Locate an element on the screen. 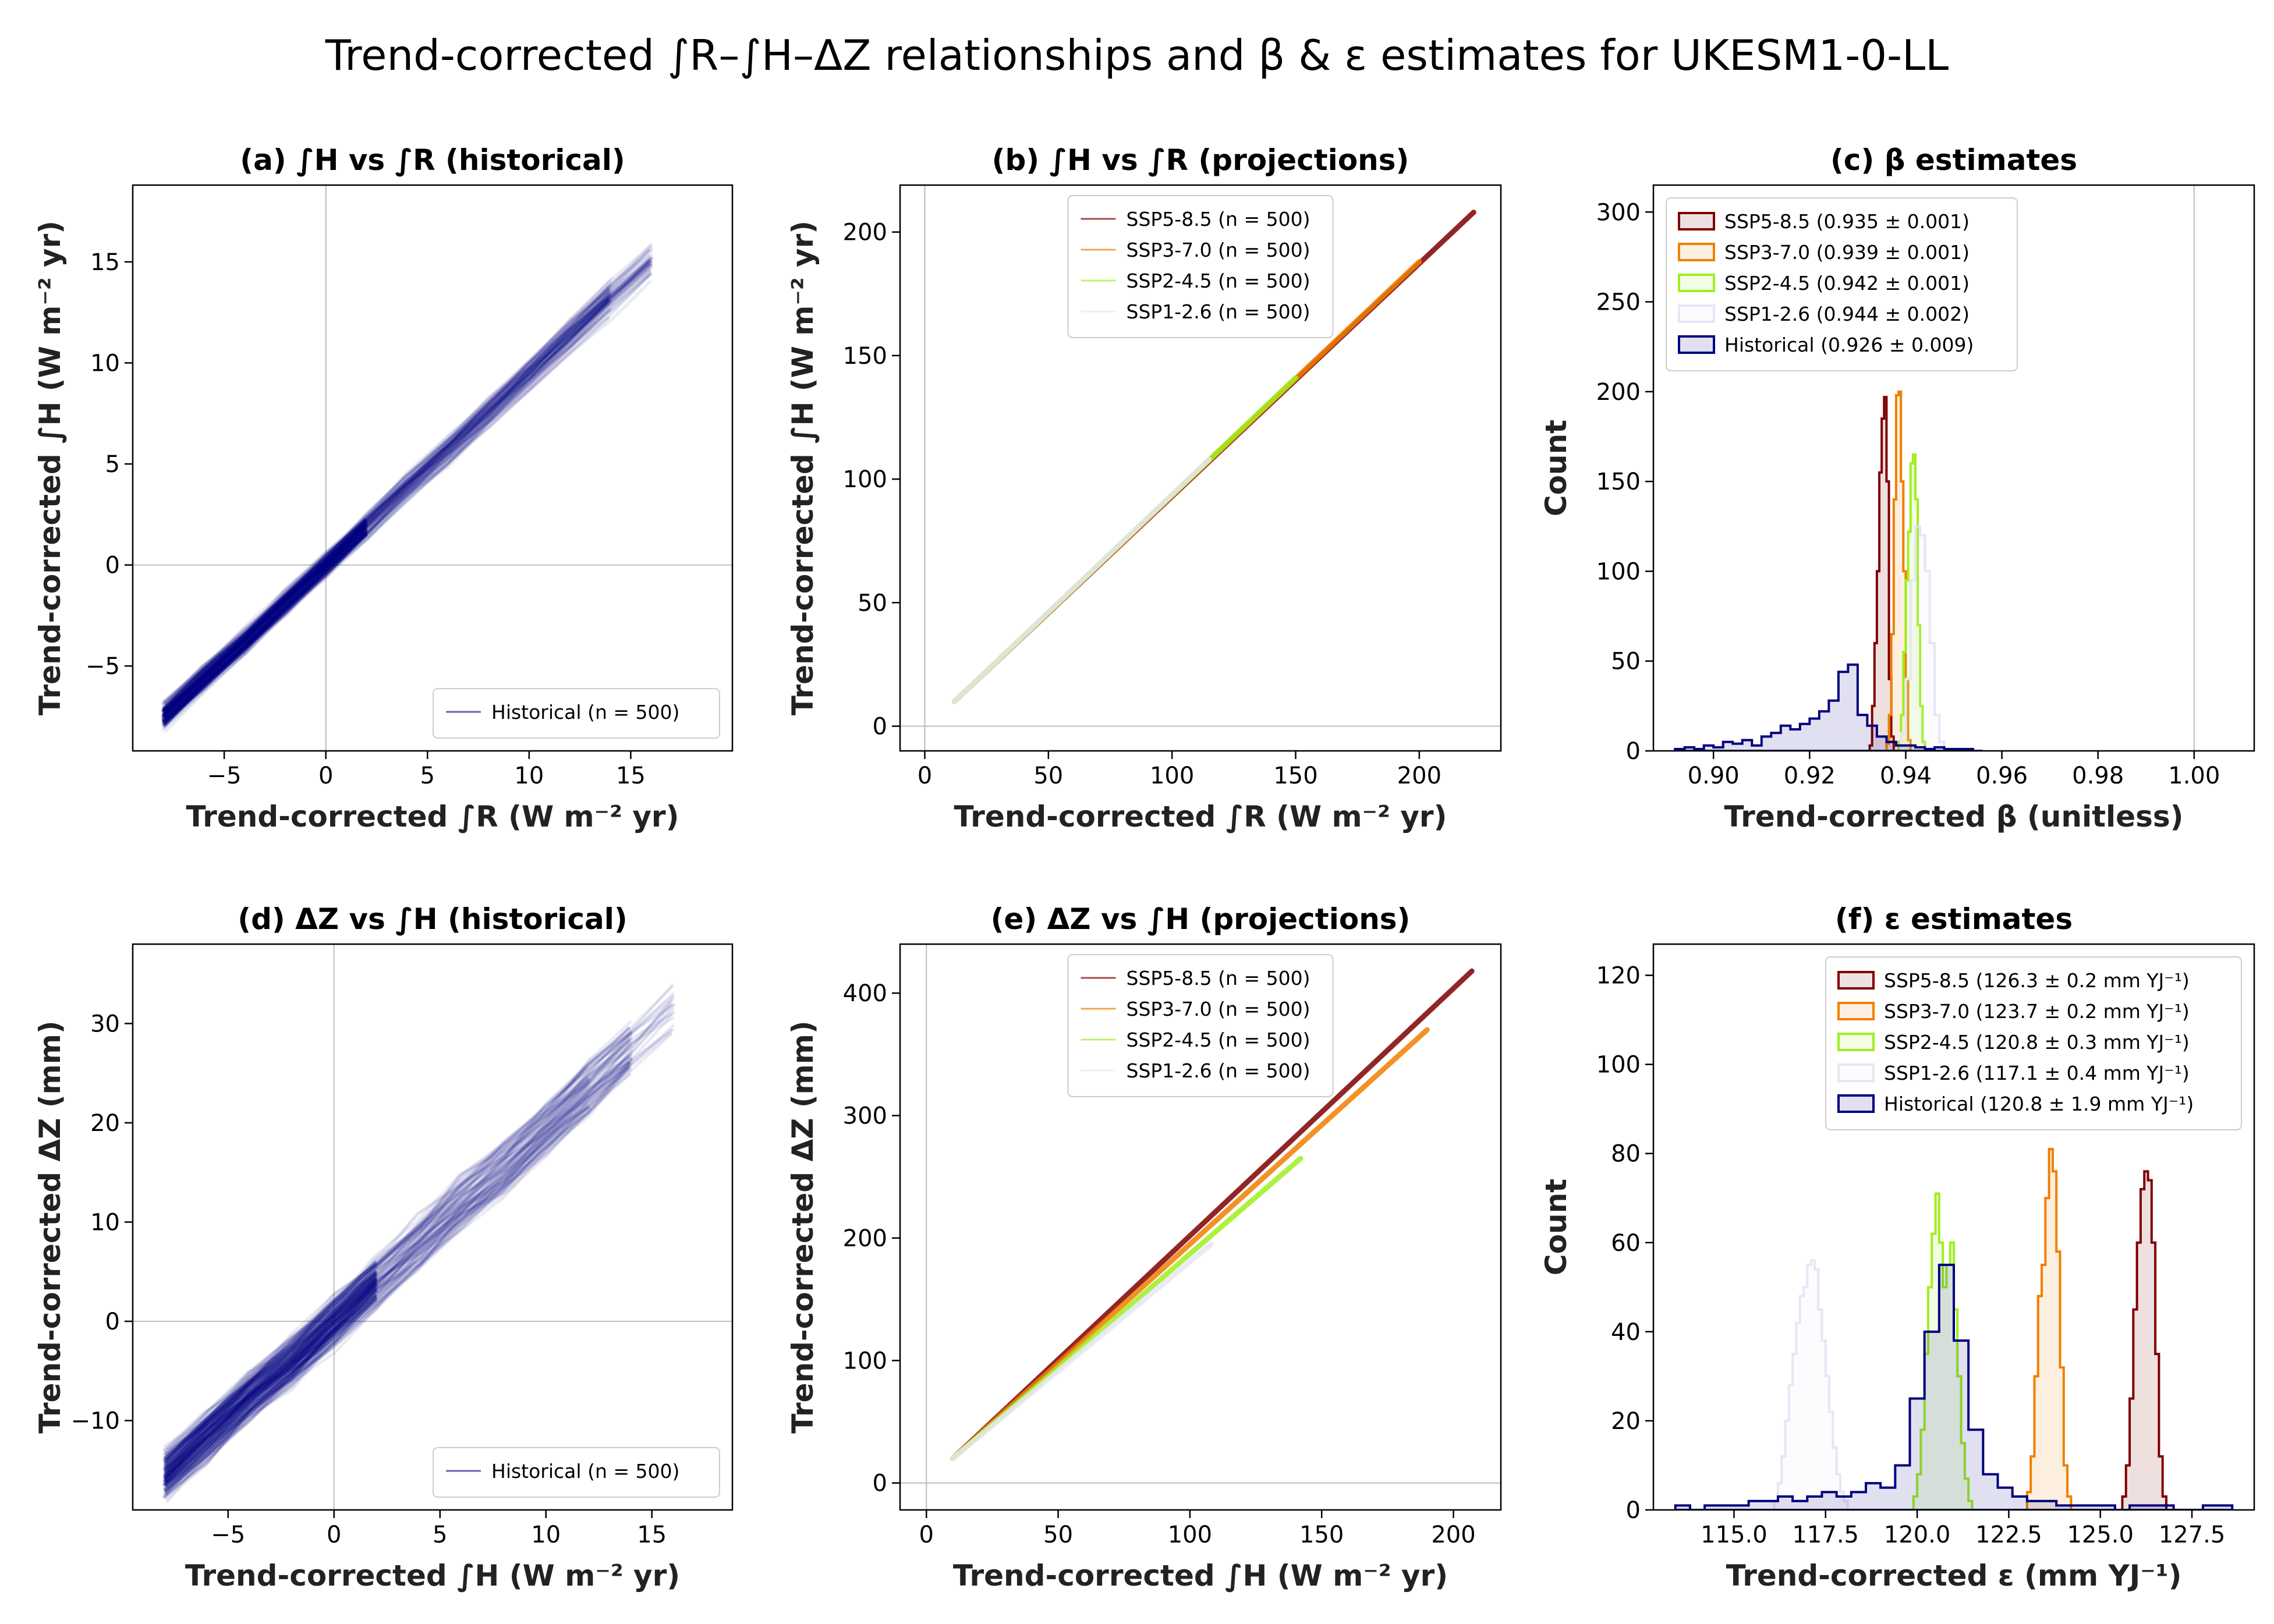 The image size is (2274, 1624). x-axis-label: Trend-corrected ∫R (W m⁻² yr) is located at coordinates (1200, 817).